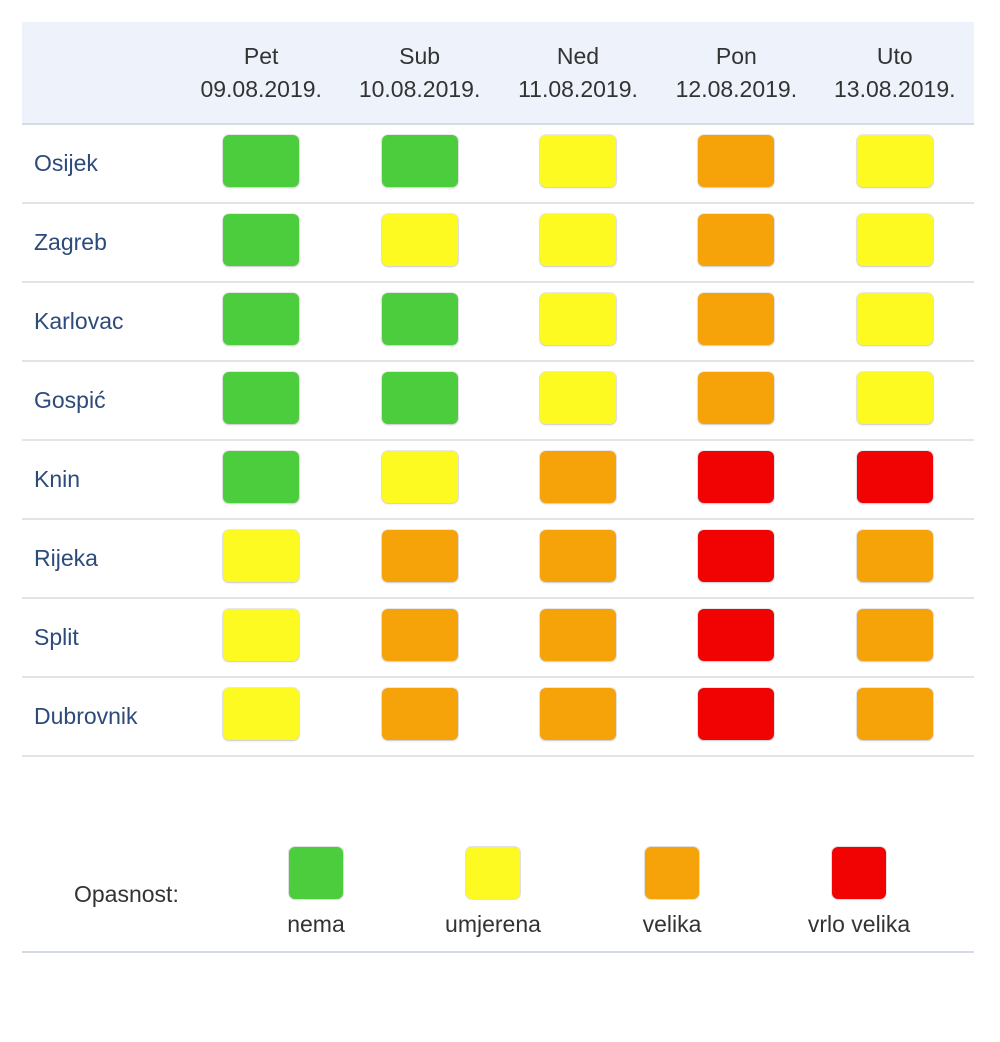 The width and height of the screenshot is (1000, 1042). Describe the element at coordinates (102, 638) in the screenshot. I see `city-name: Split` at that location.